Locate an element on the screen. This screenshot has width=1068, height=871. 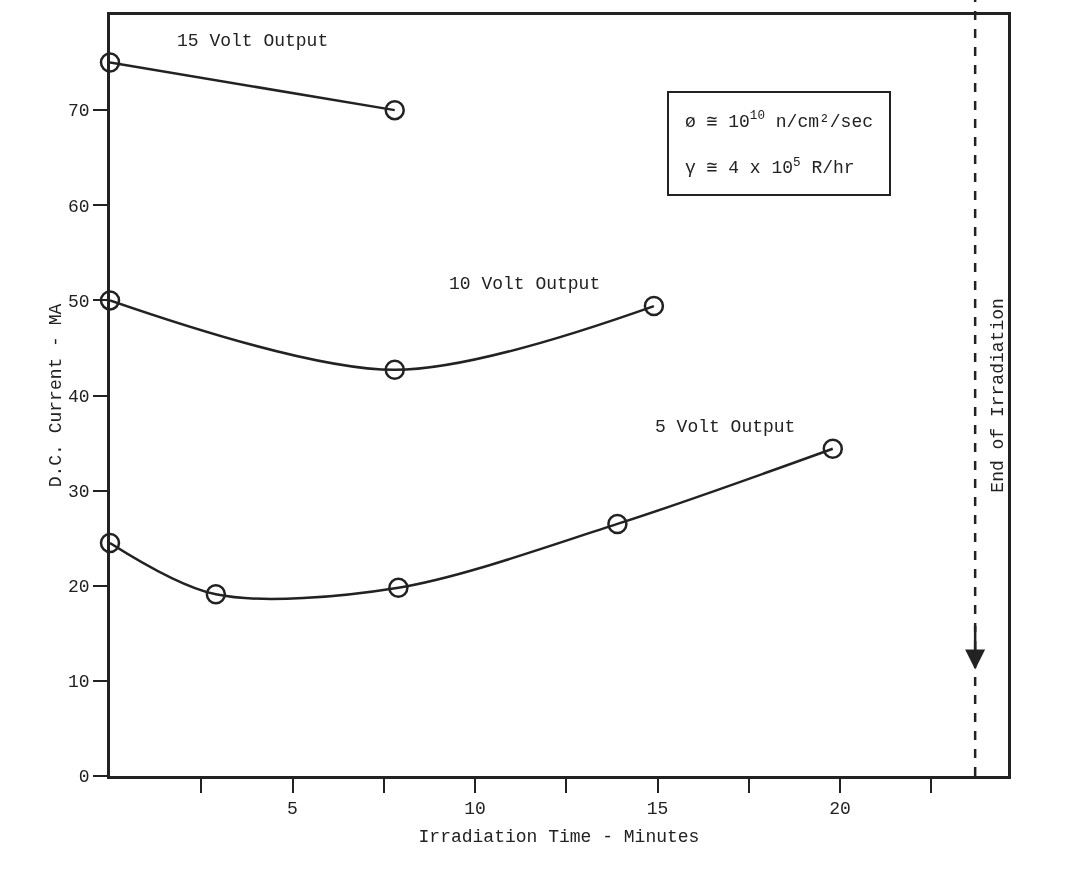
annotation: γ ≅ 4 x 10$^{5}$ R/hr is located at coordinates (770, 167).